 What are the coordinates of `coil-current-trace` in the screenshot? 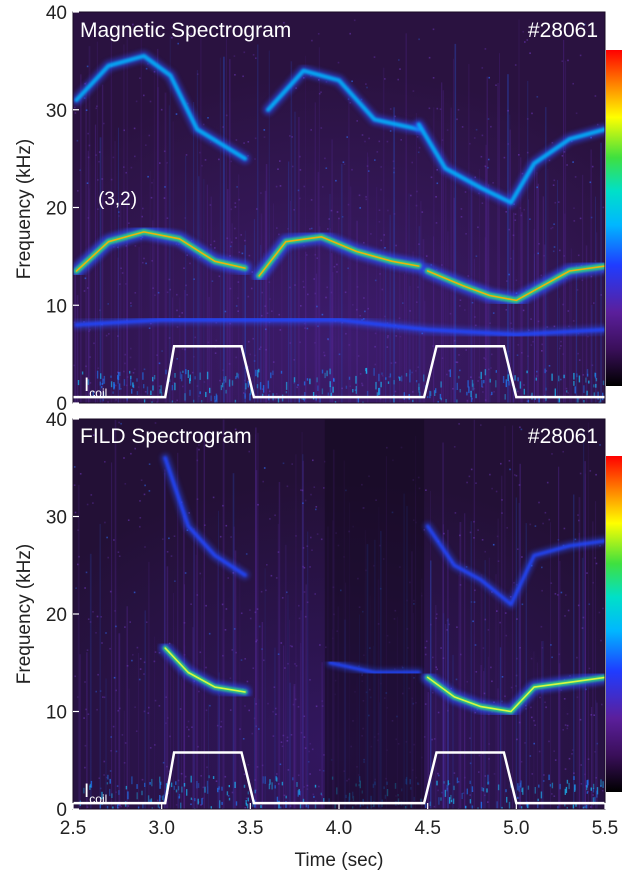 It's located at (339, 372).